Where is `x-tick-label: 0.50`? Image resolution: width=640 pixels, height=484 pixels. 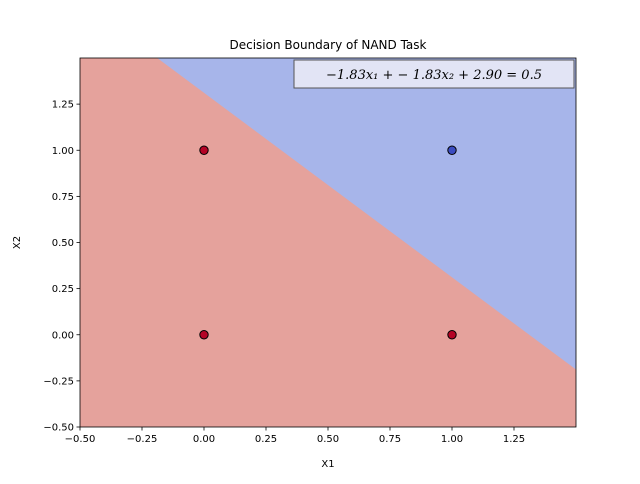 x-tick-label: 0.50 is located at coordinates (328, 439).